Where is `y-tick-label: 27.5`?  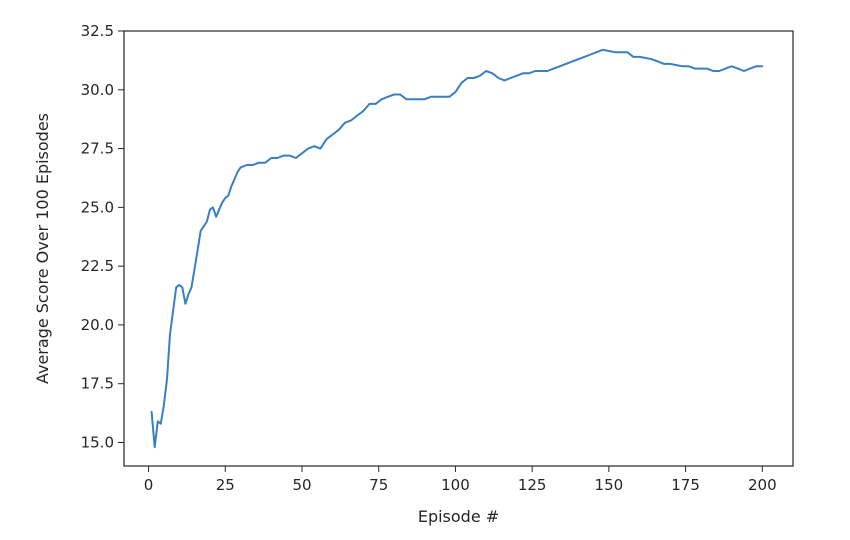 y-tick-label: 27.5 is located at coordinates (97, 149).